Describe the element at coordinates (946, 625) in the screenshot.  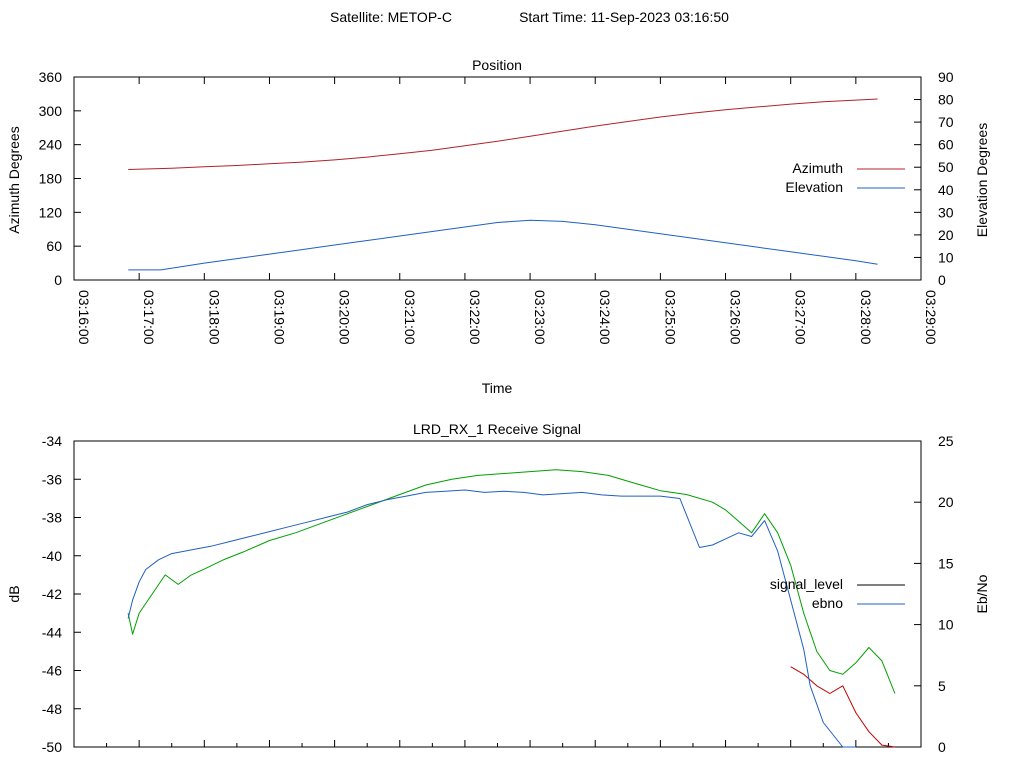
I see `signal-y2-tick-label: 10` at that location.